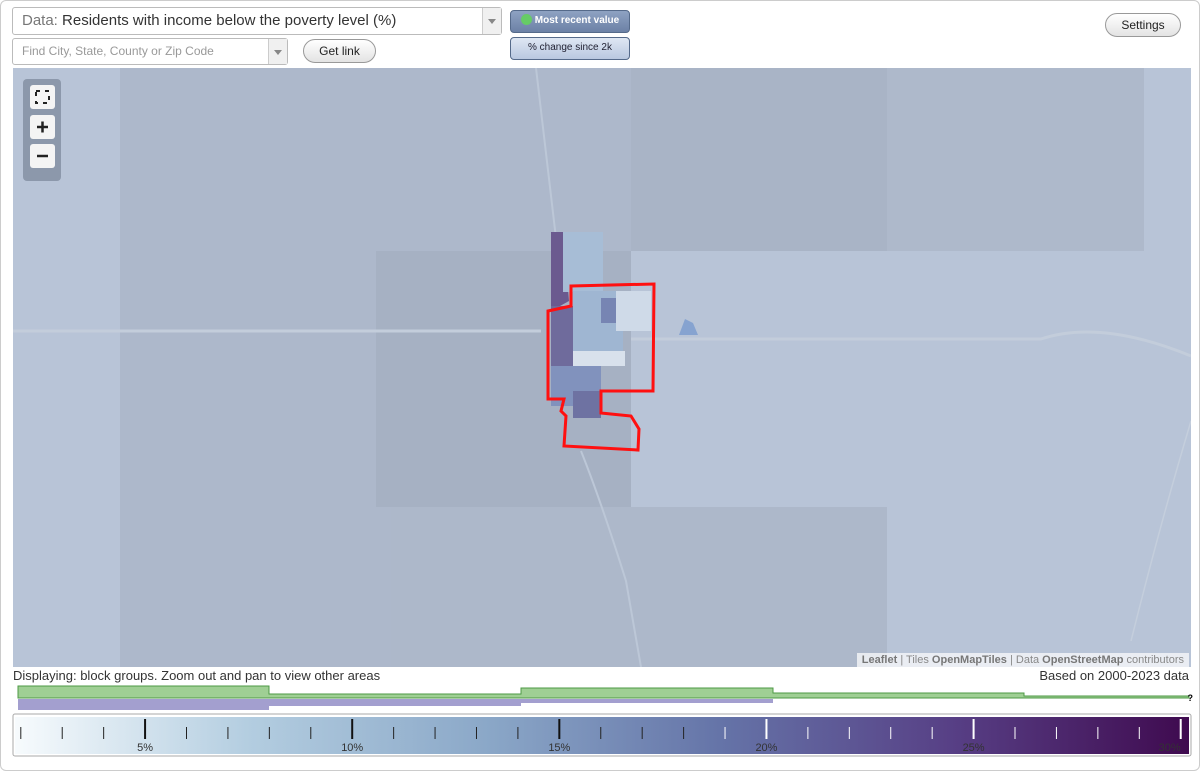  What do you see at coordinates (118, 51) in the screenshot?
I see `search-placeholder: Find City, State, County or Zip Code` at bounding box center [118, 51].